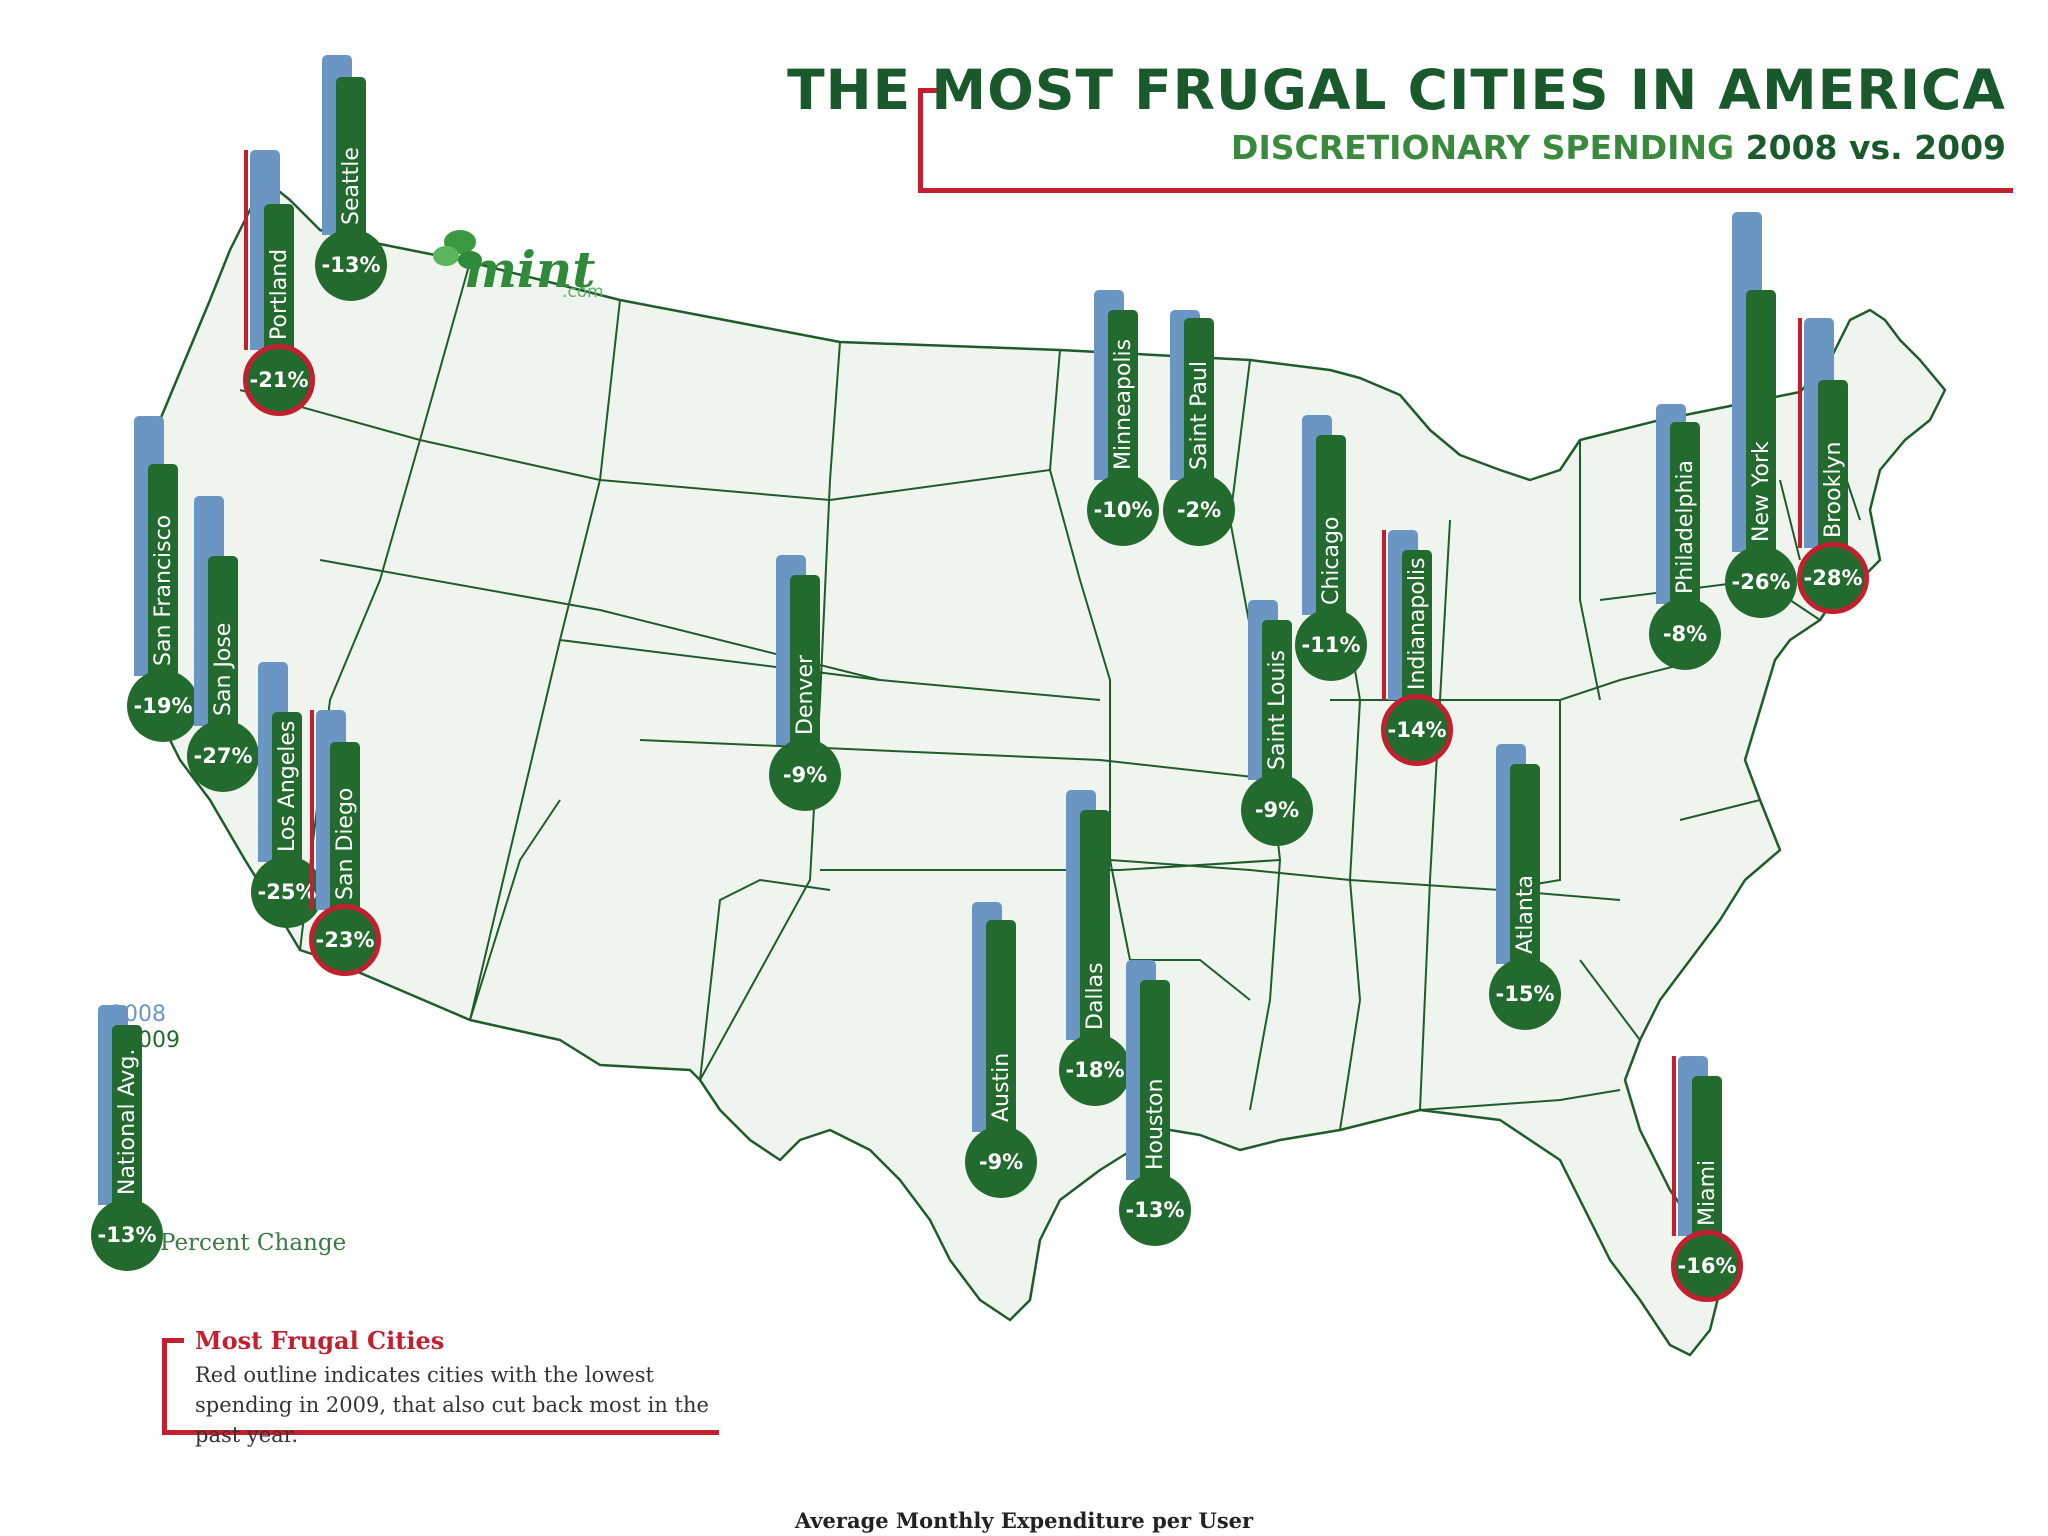  Describe the element at coordinates (223, 756) in the screenshot. I see `percent-change-bulb: -27%` at that location.